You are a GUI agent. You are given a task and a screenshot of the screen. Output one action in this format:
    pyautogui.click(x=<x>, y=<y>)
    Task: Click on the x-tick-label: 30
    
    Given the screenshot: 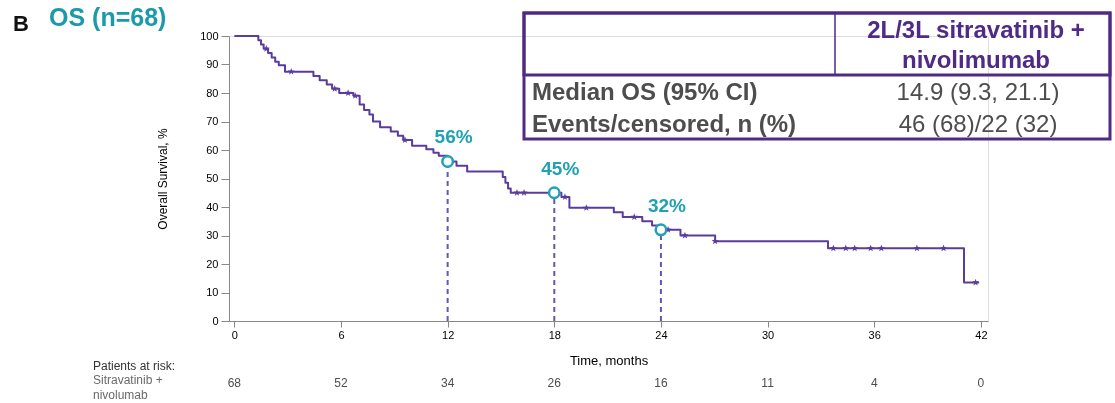 What is the action you would take?
    pyautogui.click(x=768, y=334)
    